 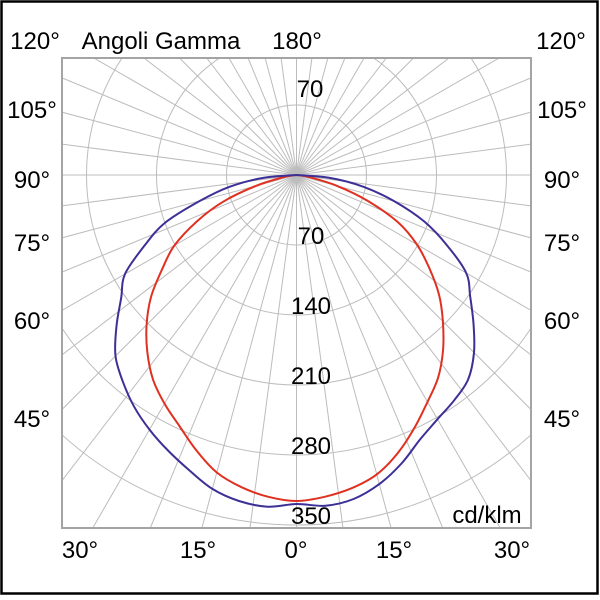 What do you see at coordinates (561, 41) in the screenshot?
I see `angle-tick-120-top-right: 120°` at bounding box center [561, 41].